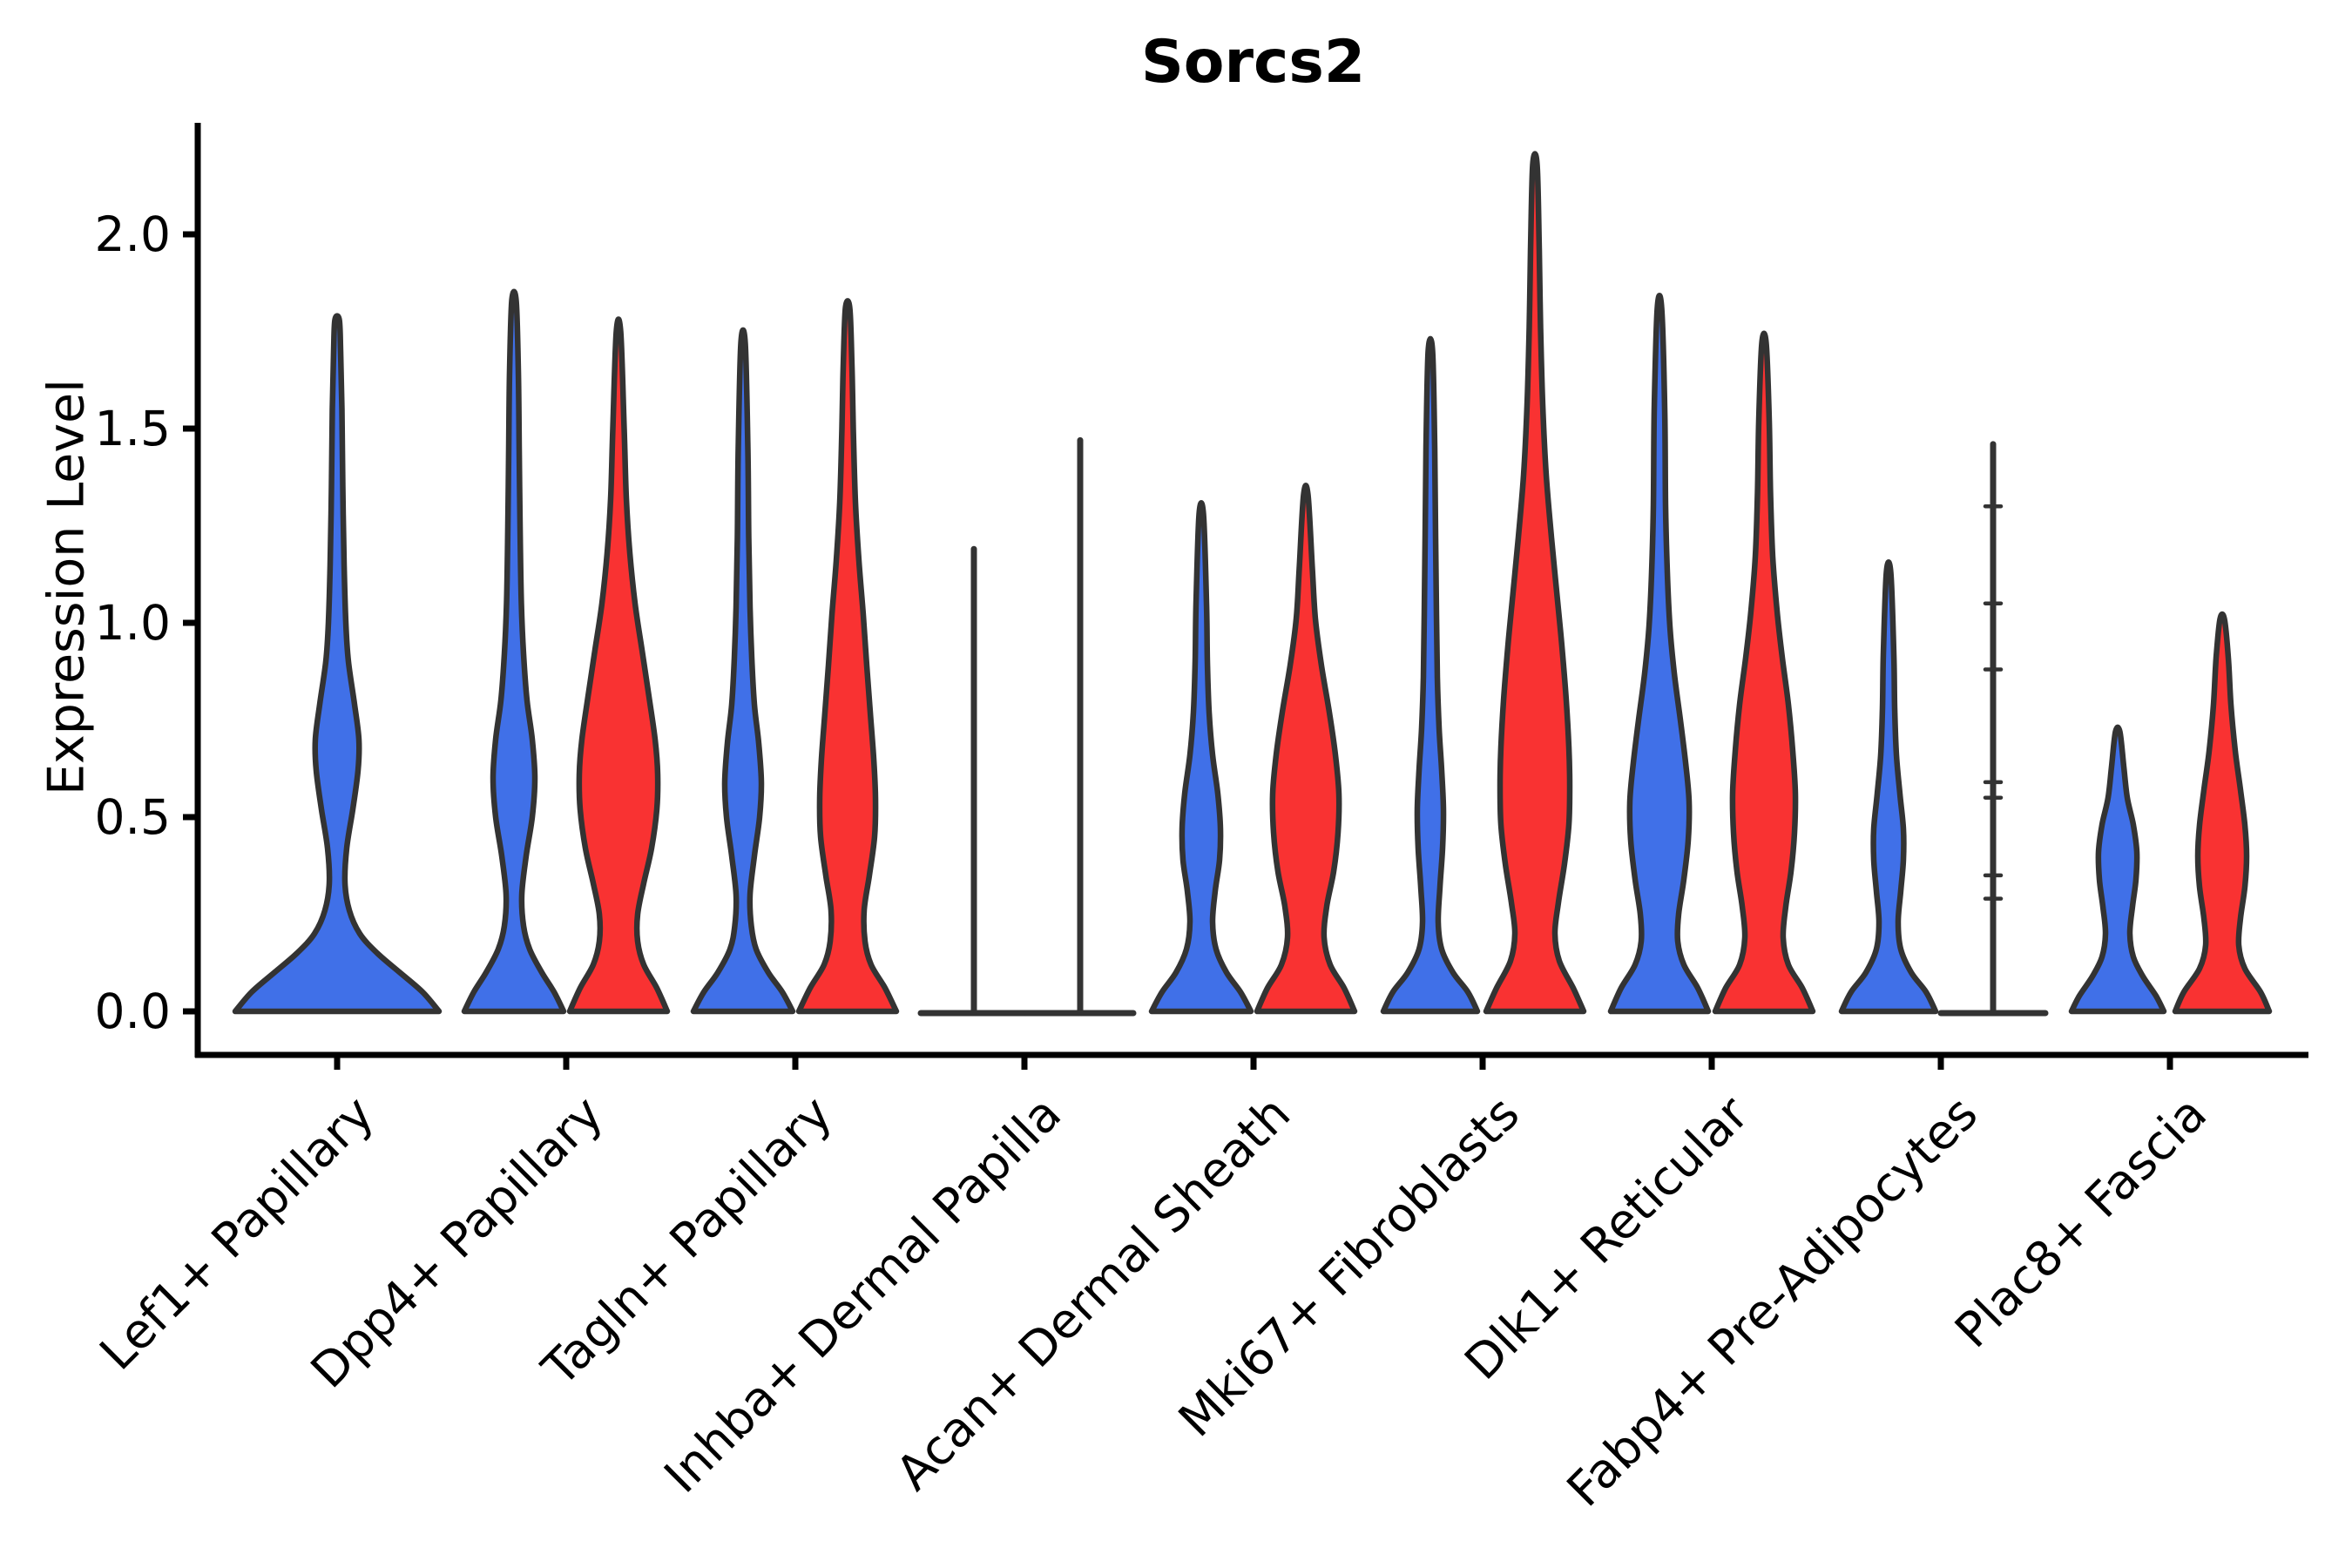  I want to click on violin-lef1-papillary-blue, so click(337, 664).